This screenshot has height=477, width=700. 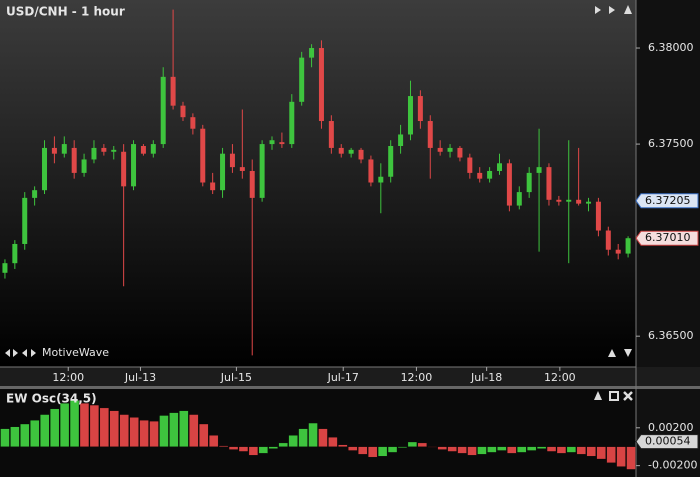 What do you see at coordinates (598, 395) in the screenshot?
I see `move-up` at bounding box center [598, 395].